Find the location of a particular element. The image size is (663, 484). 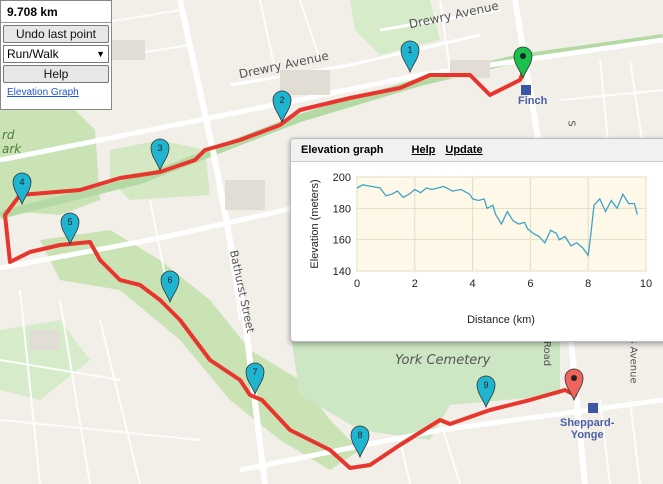

route-marker-4: 4 is located at coordinates (22, 189).